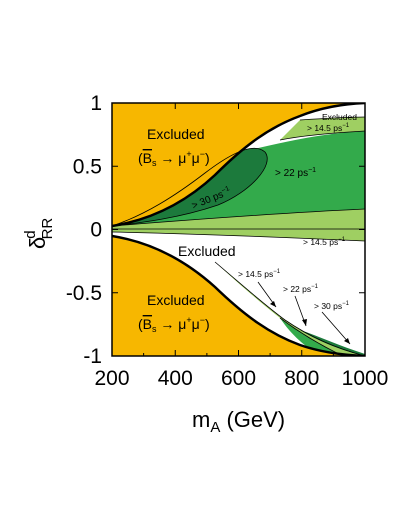 Image resolution: width=407 pixels, height=527 pixels. I want to click on region-gt-30-lower, so click(332, 343).